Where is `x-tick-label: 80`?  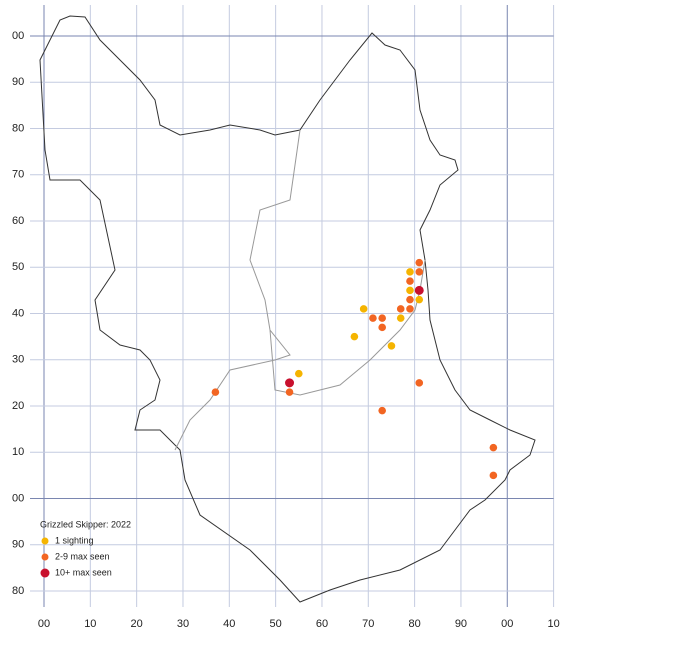
x-tick-label: 80 is located at coordinates (414, 624).